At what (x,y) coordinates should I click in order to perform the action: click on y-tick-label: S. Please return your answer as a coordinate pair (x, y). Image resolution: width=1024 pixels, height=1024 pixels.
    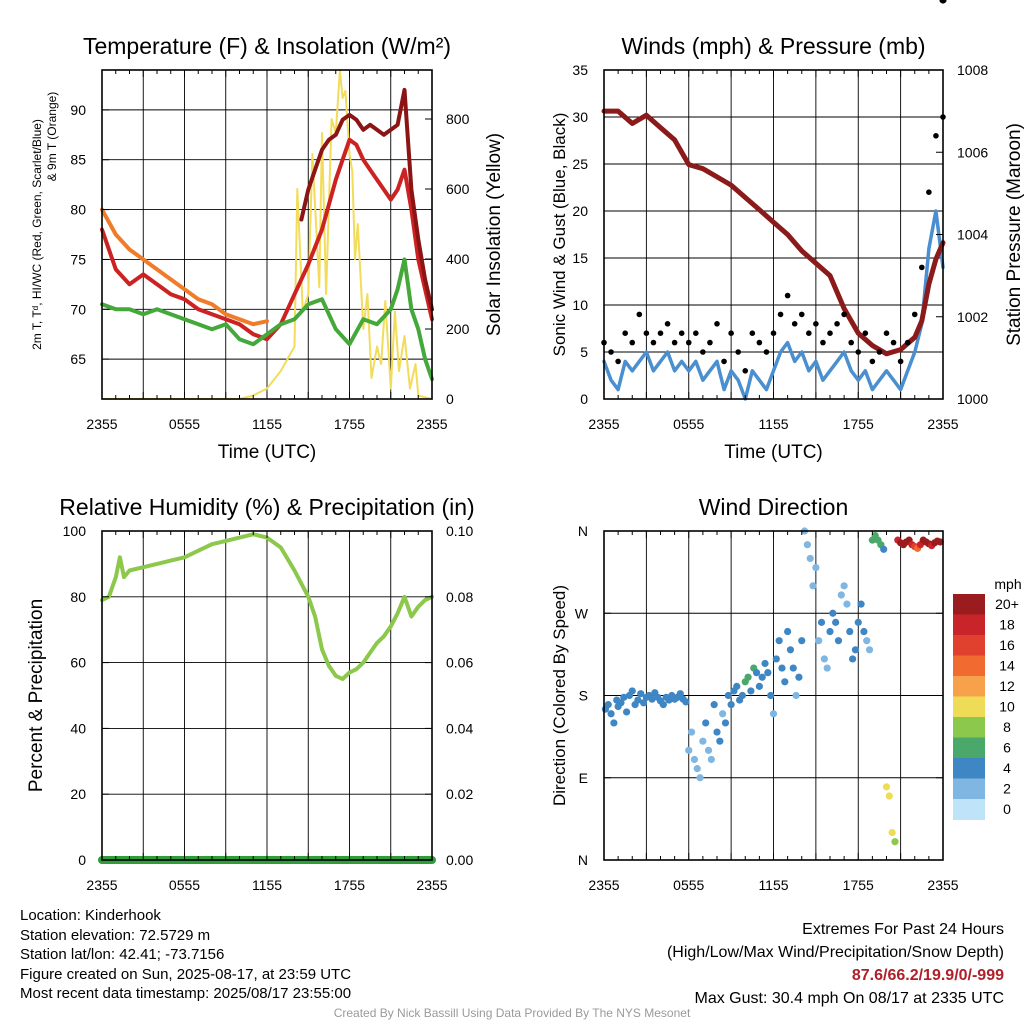
    Looking at the image, I should click on (583, 696).